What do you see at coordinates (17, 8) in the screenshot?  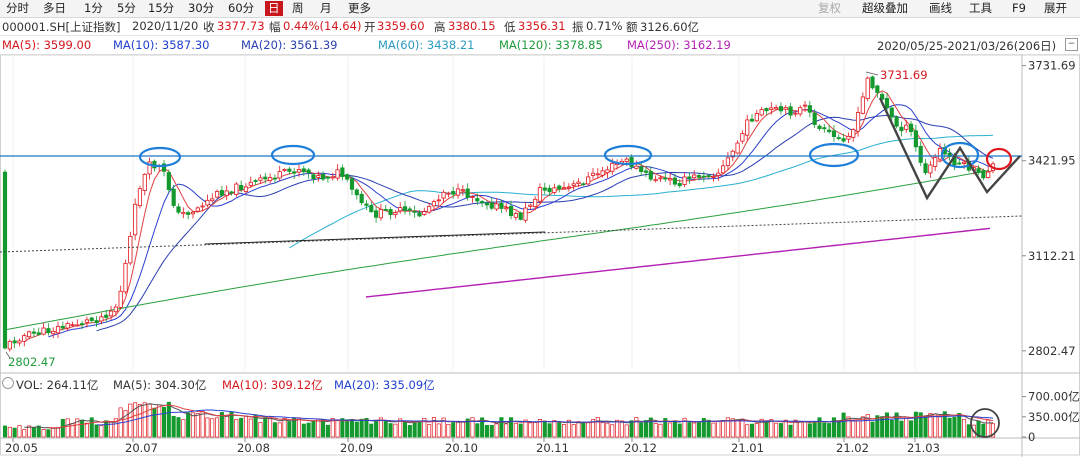 I see `period-tab-0: 分时` at bounding box center [17, 8].